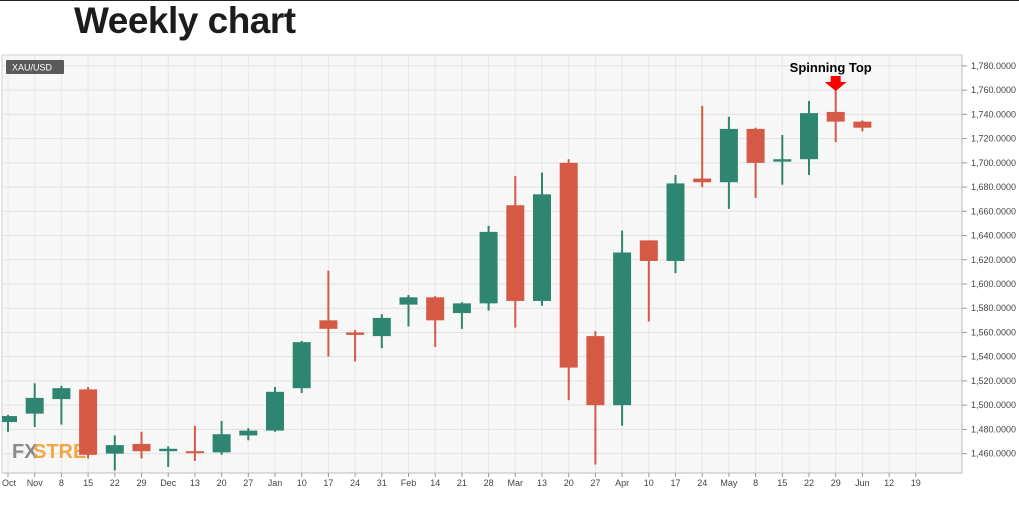 This screenshot has height=508, width=1019. I want to click on y-tick-label: 1,740.0000, so click(993, 114).